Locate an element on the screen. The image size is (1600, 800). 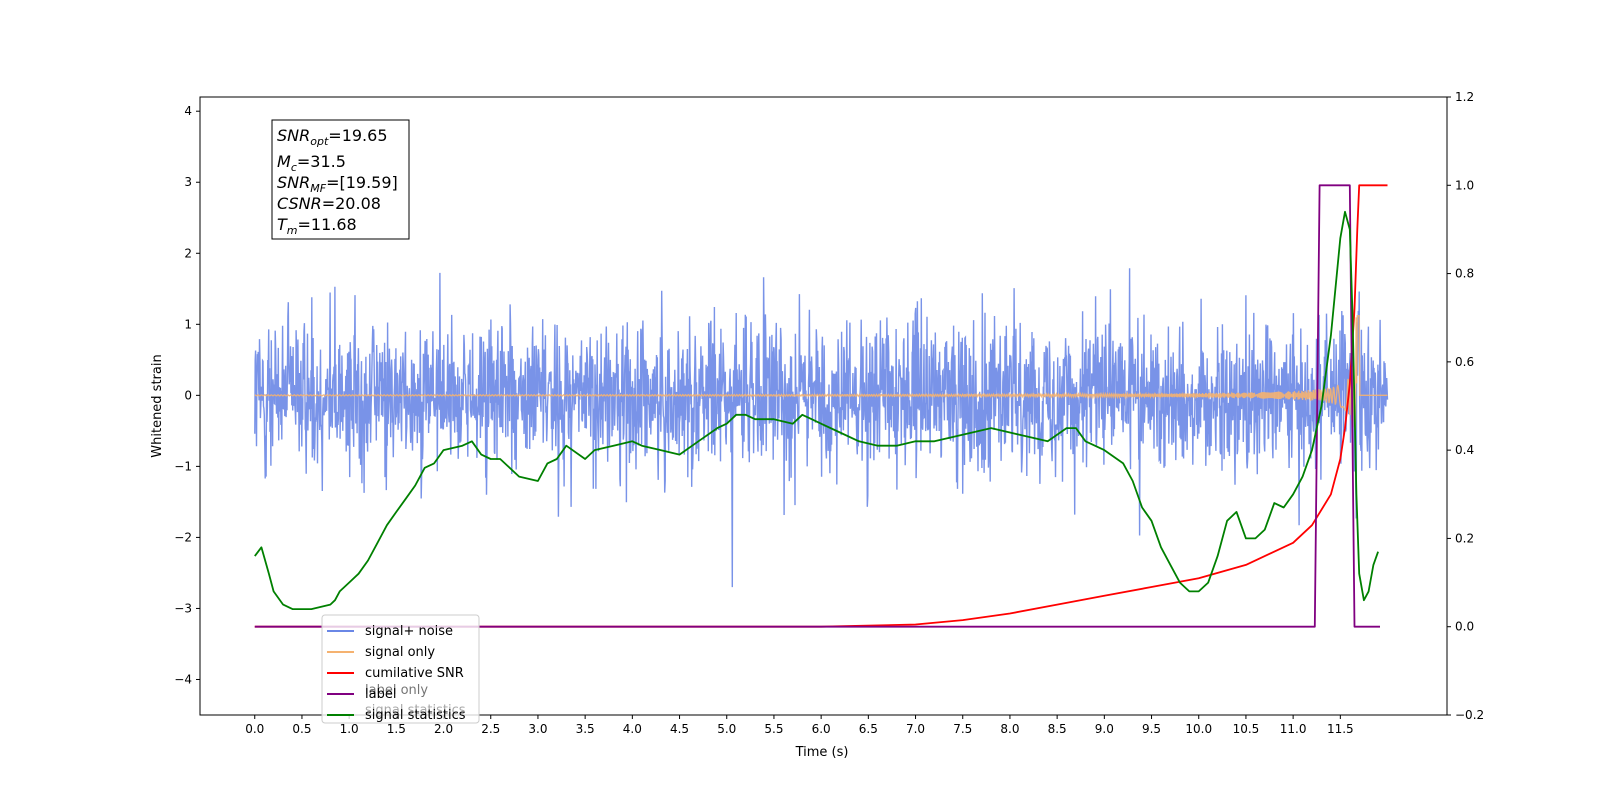
y-right-tick-label: 0.4 is located at coordinates (1464, 450).